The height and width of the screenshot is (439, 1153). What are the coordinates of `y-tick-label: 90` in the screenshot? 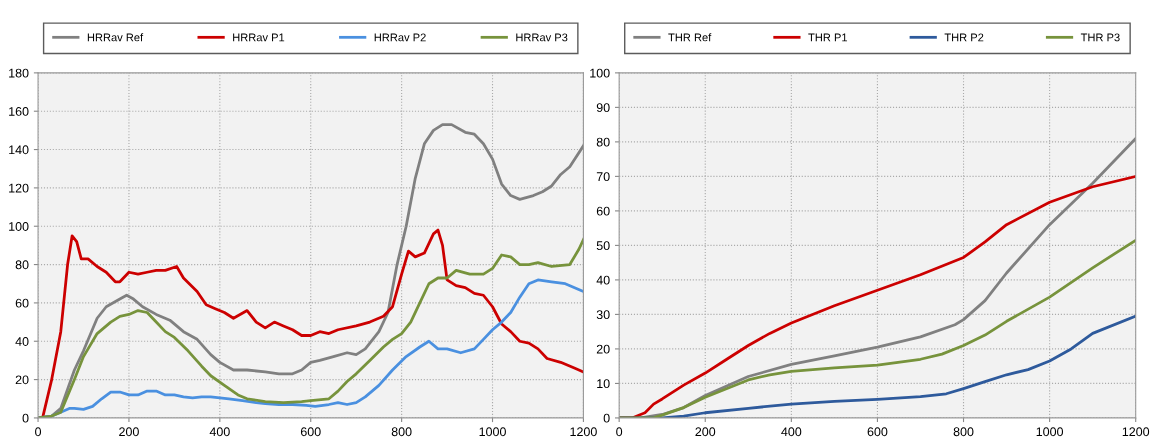 It's located at (603, 108).